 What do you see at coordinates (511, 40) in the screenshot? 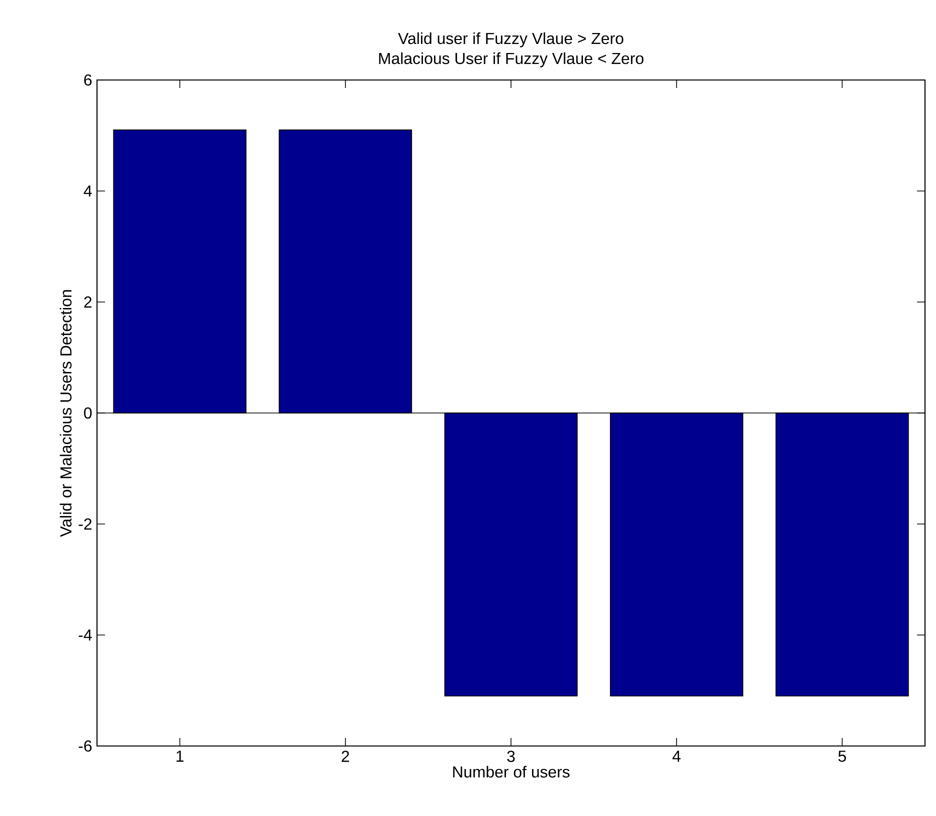
I see `chart-title: Valid user if Fuzzy Vlaue > Zero` at bounding box center [511, 40].